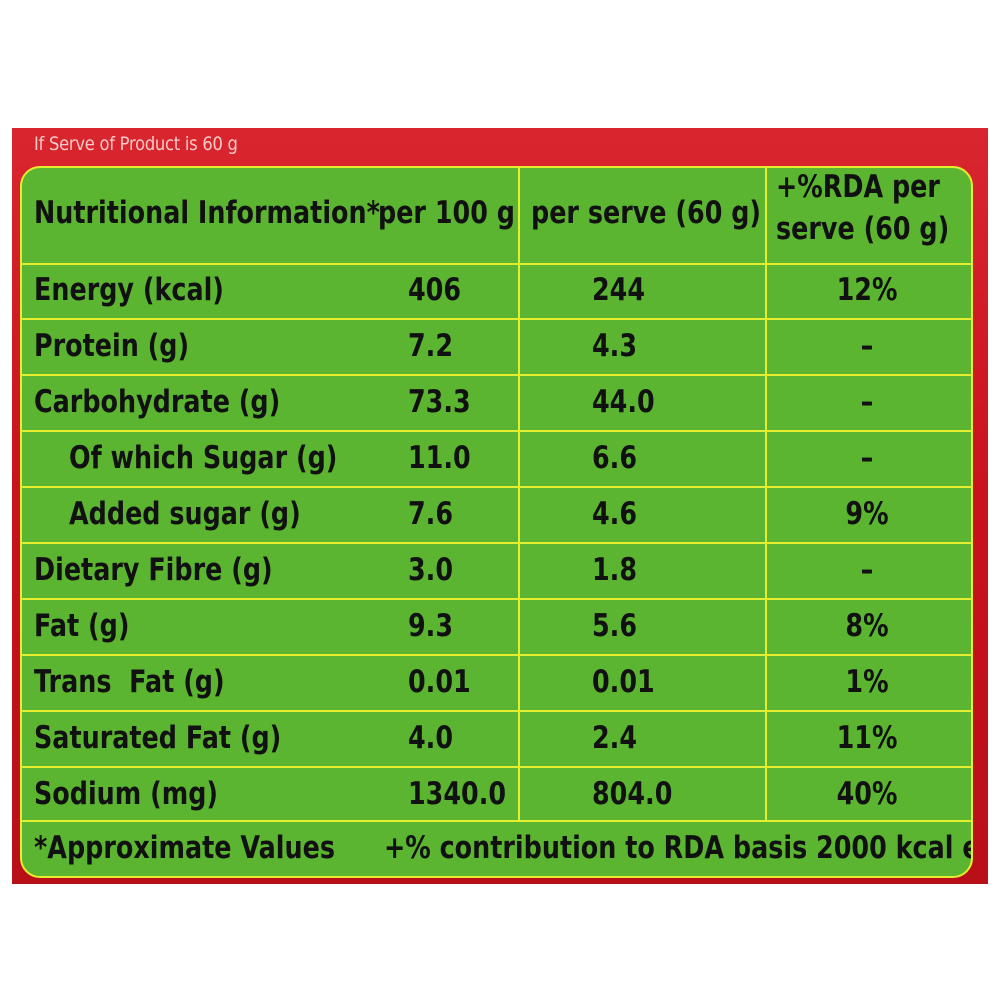 The height and width of the screenshot is (1000, 1000). I want to click on row-label: Protein (g), so click(112, 346).